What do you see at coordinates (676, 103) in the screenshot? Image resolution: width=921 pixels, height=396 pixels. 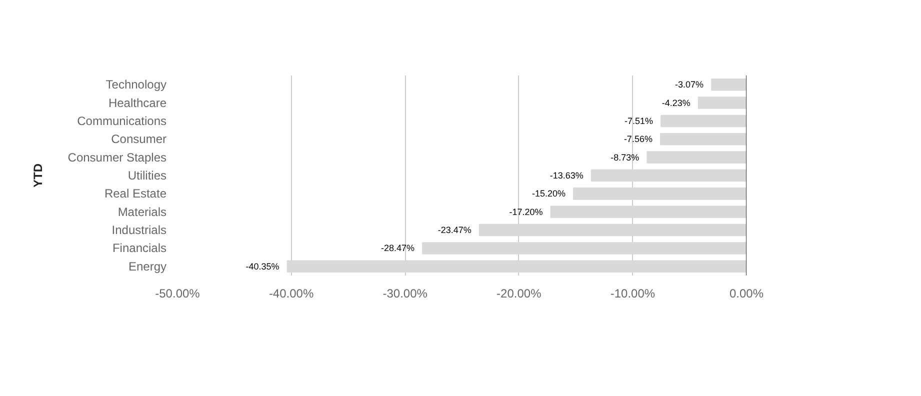 I see `data-label: -4.23%` at bounding box center [676, 103].